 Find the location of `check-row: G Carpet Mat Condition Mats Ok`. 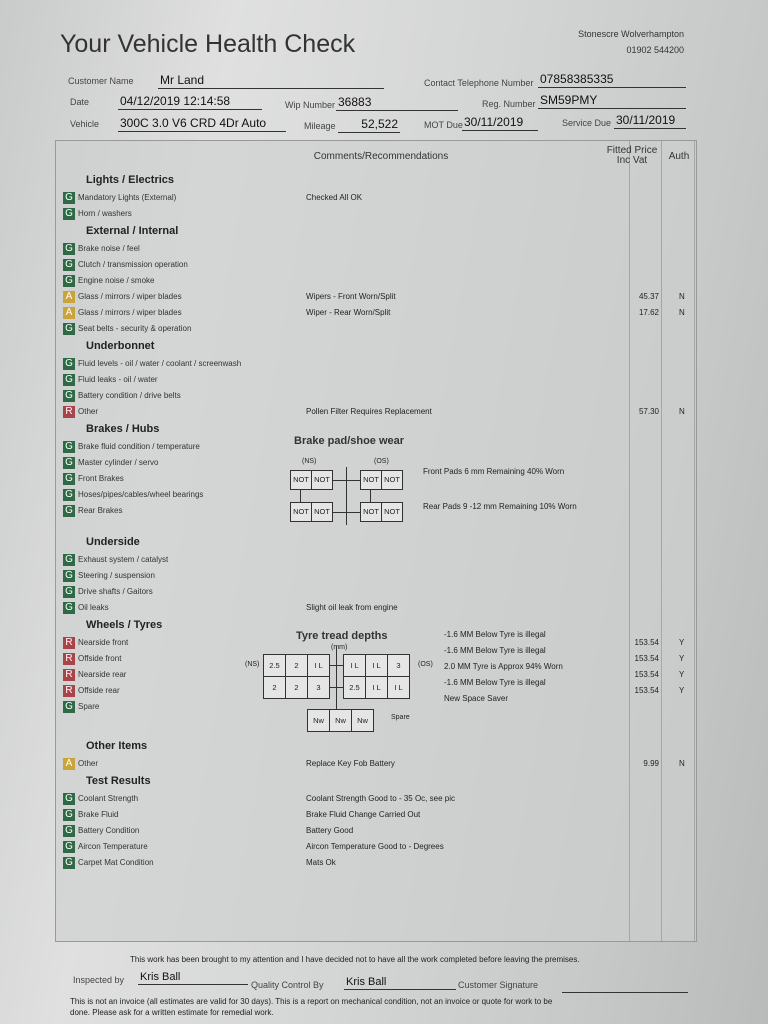

check-row: G Carpet Mat Condition Mats Ok is located at coordinates (379, 863).